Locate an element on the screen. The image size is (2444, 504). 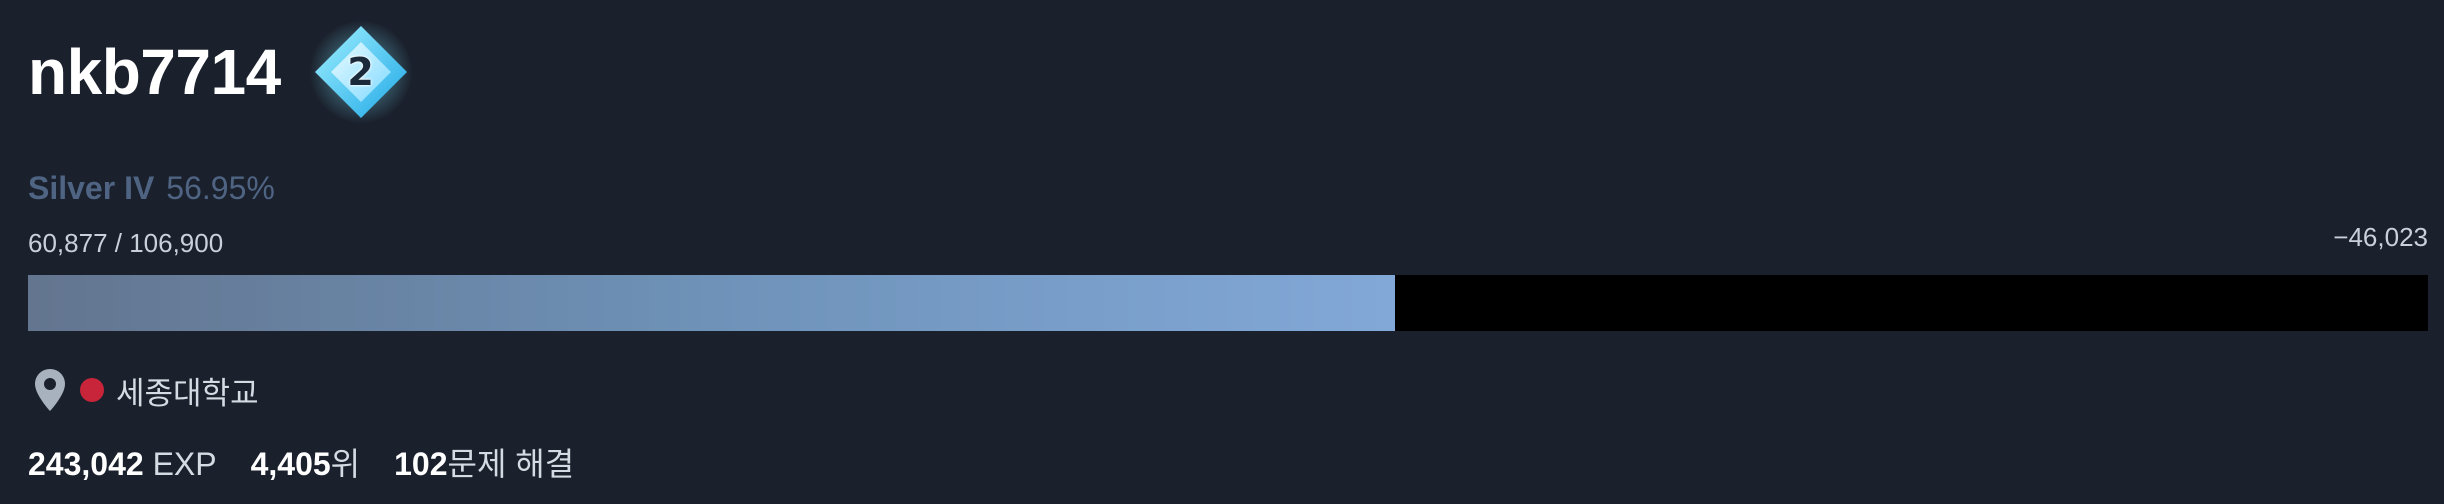
stat-exp-unit: EXP is located at coordinates (185, 464).